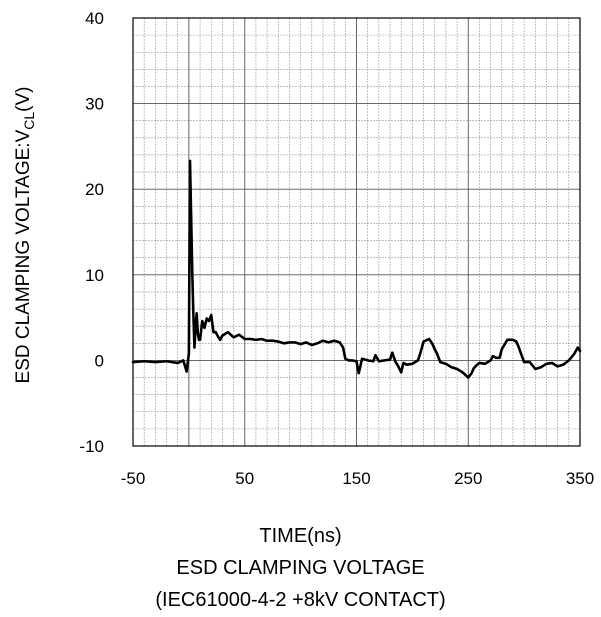 This screenshot has width=601, height=617. I want to click on caption-title: ESD CLAMPING VOLTAGE, so click(300, 568).